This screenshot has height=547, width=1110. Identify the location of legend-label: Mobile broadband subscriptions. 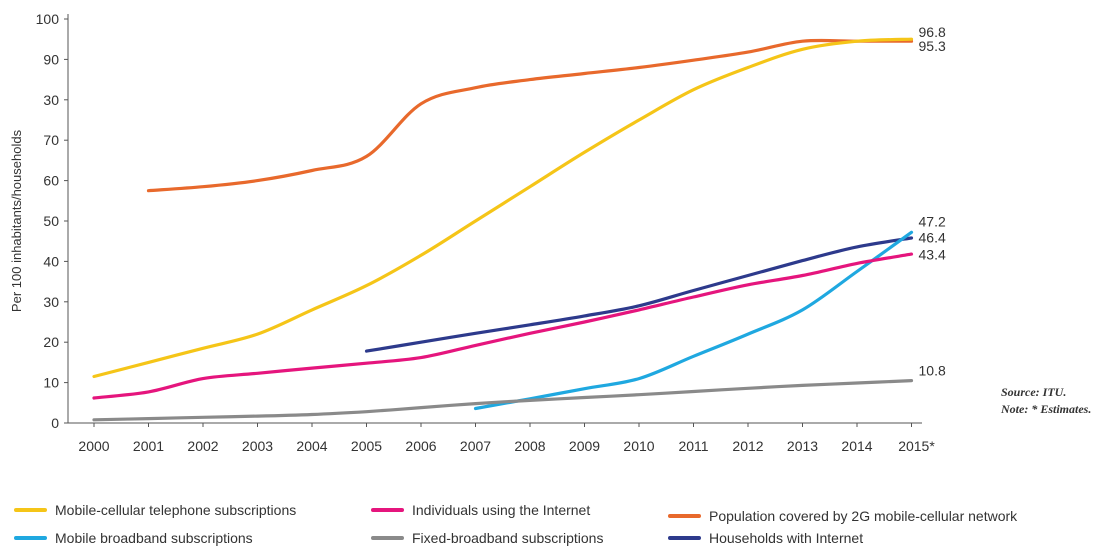
(154, 538).